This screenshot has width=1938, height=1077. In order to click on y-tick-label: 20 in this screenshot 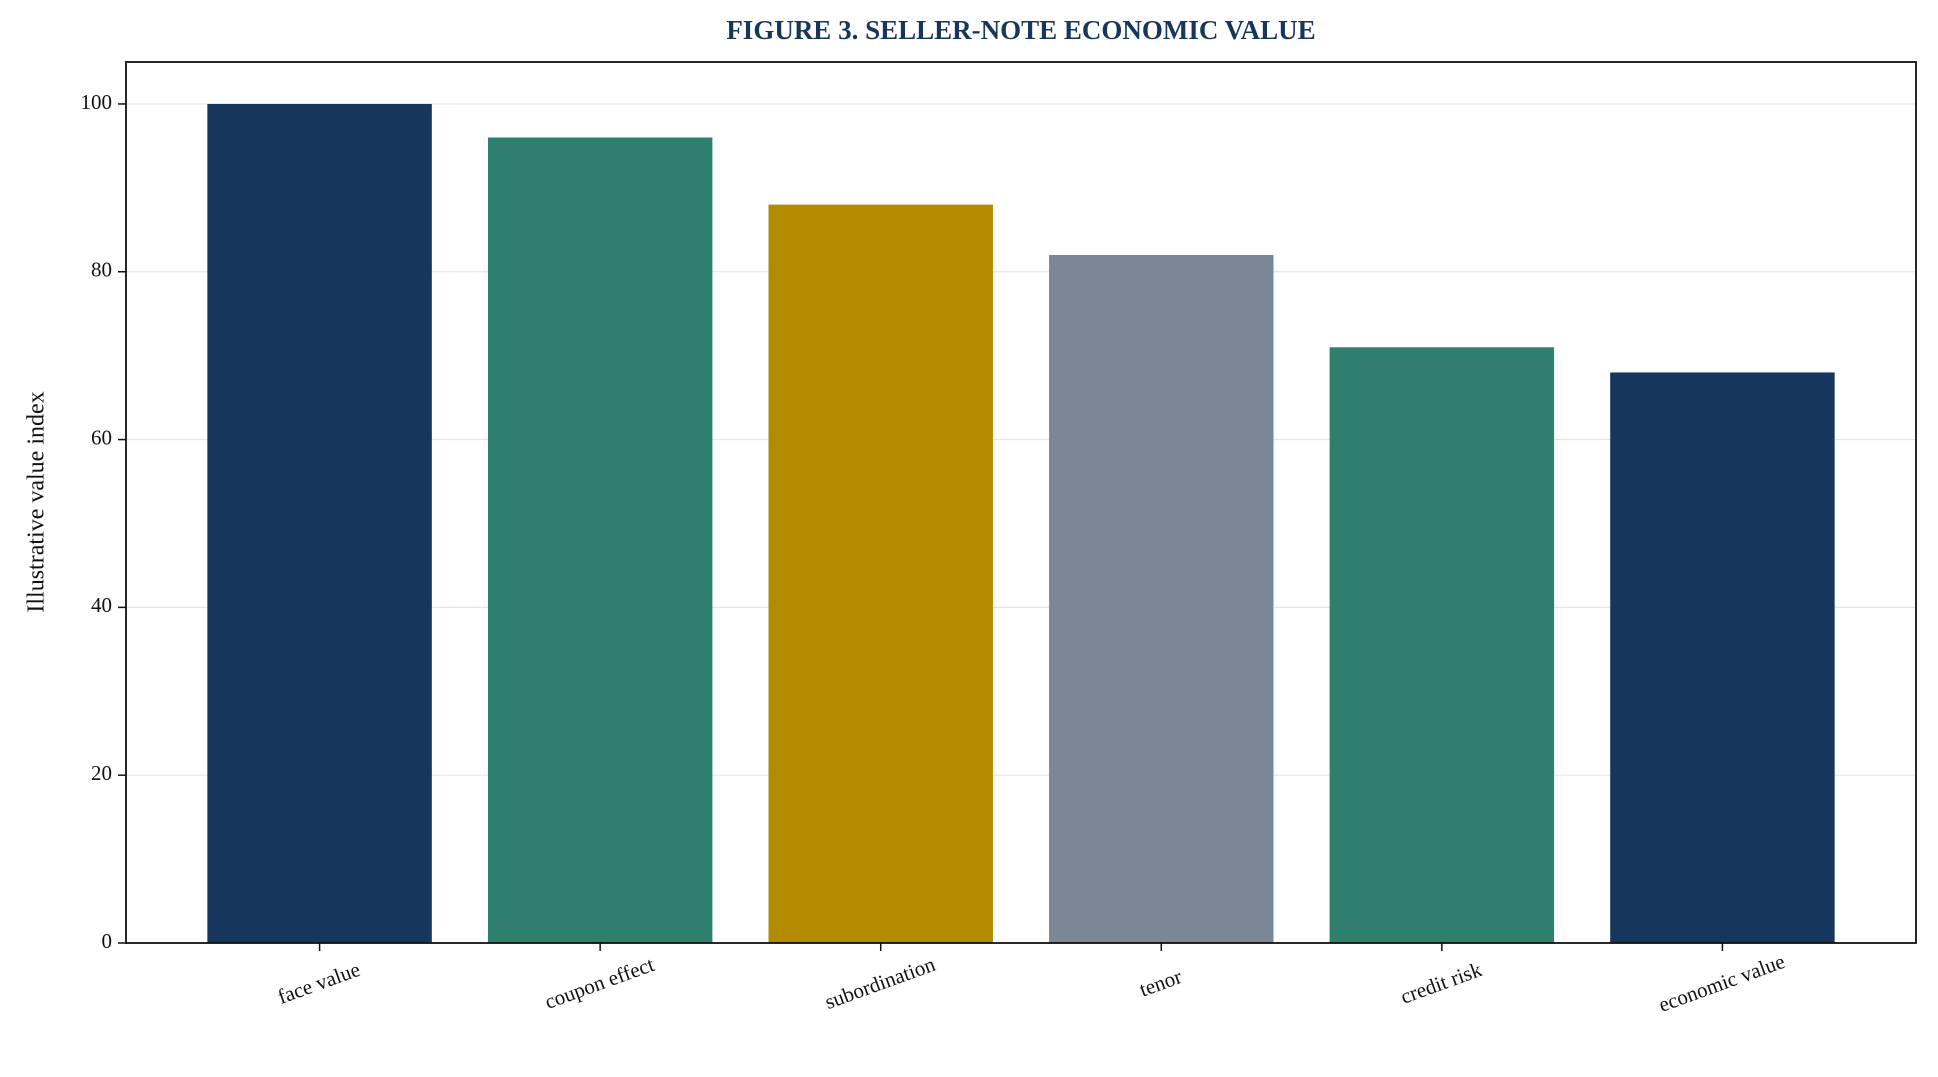, I will do `click(101, 773)`.